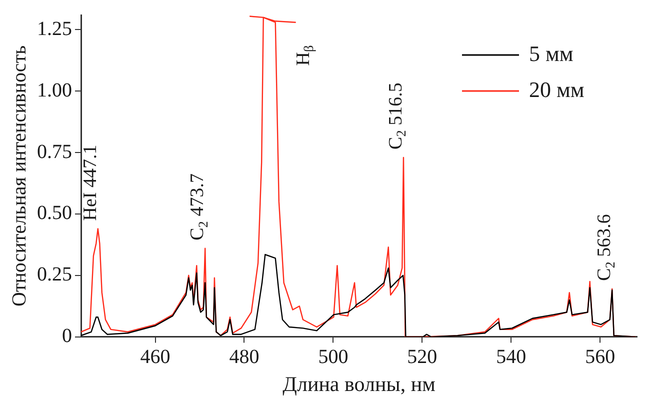  What do you see at coordinates (551, 53) in the screenshot?
I see `legend-label: 5 мм` at bounding box center [551, 53].